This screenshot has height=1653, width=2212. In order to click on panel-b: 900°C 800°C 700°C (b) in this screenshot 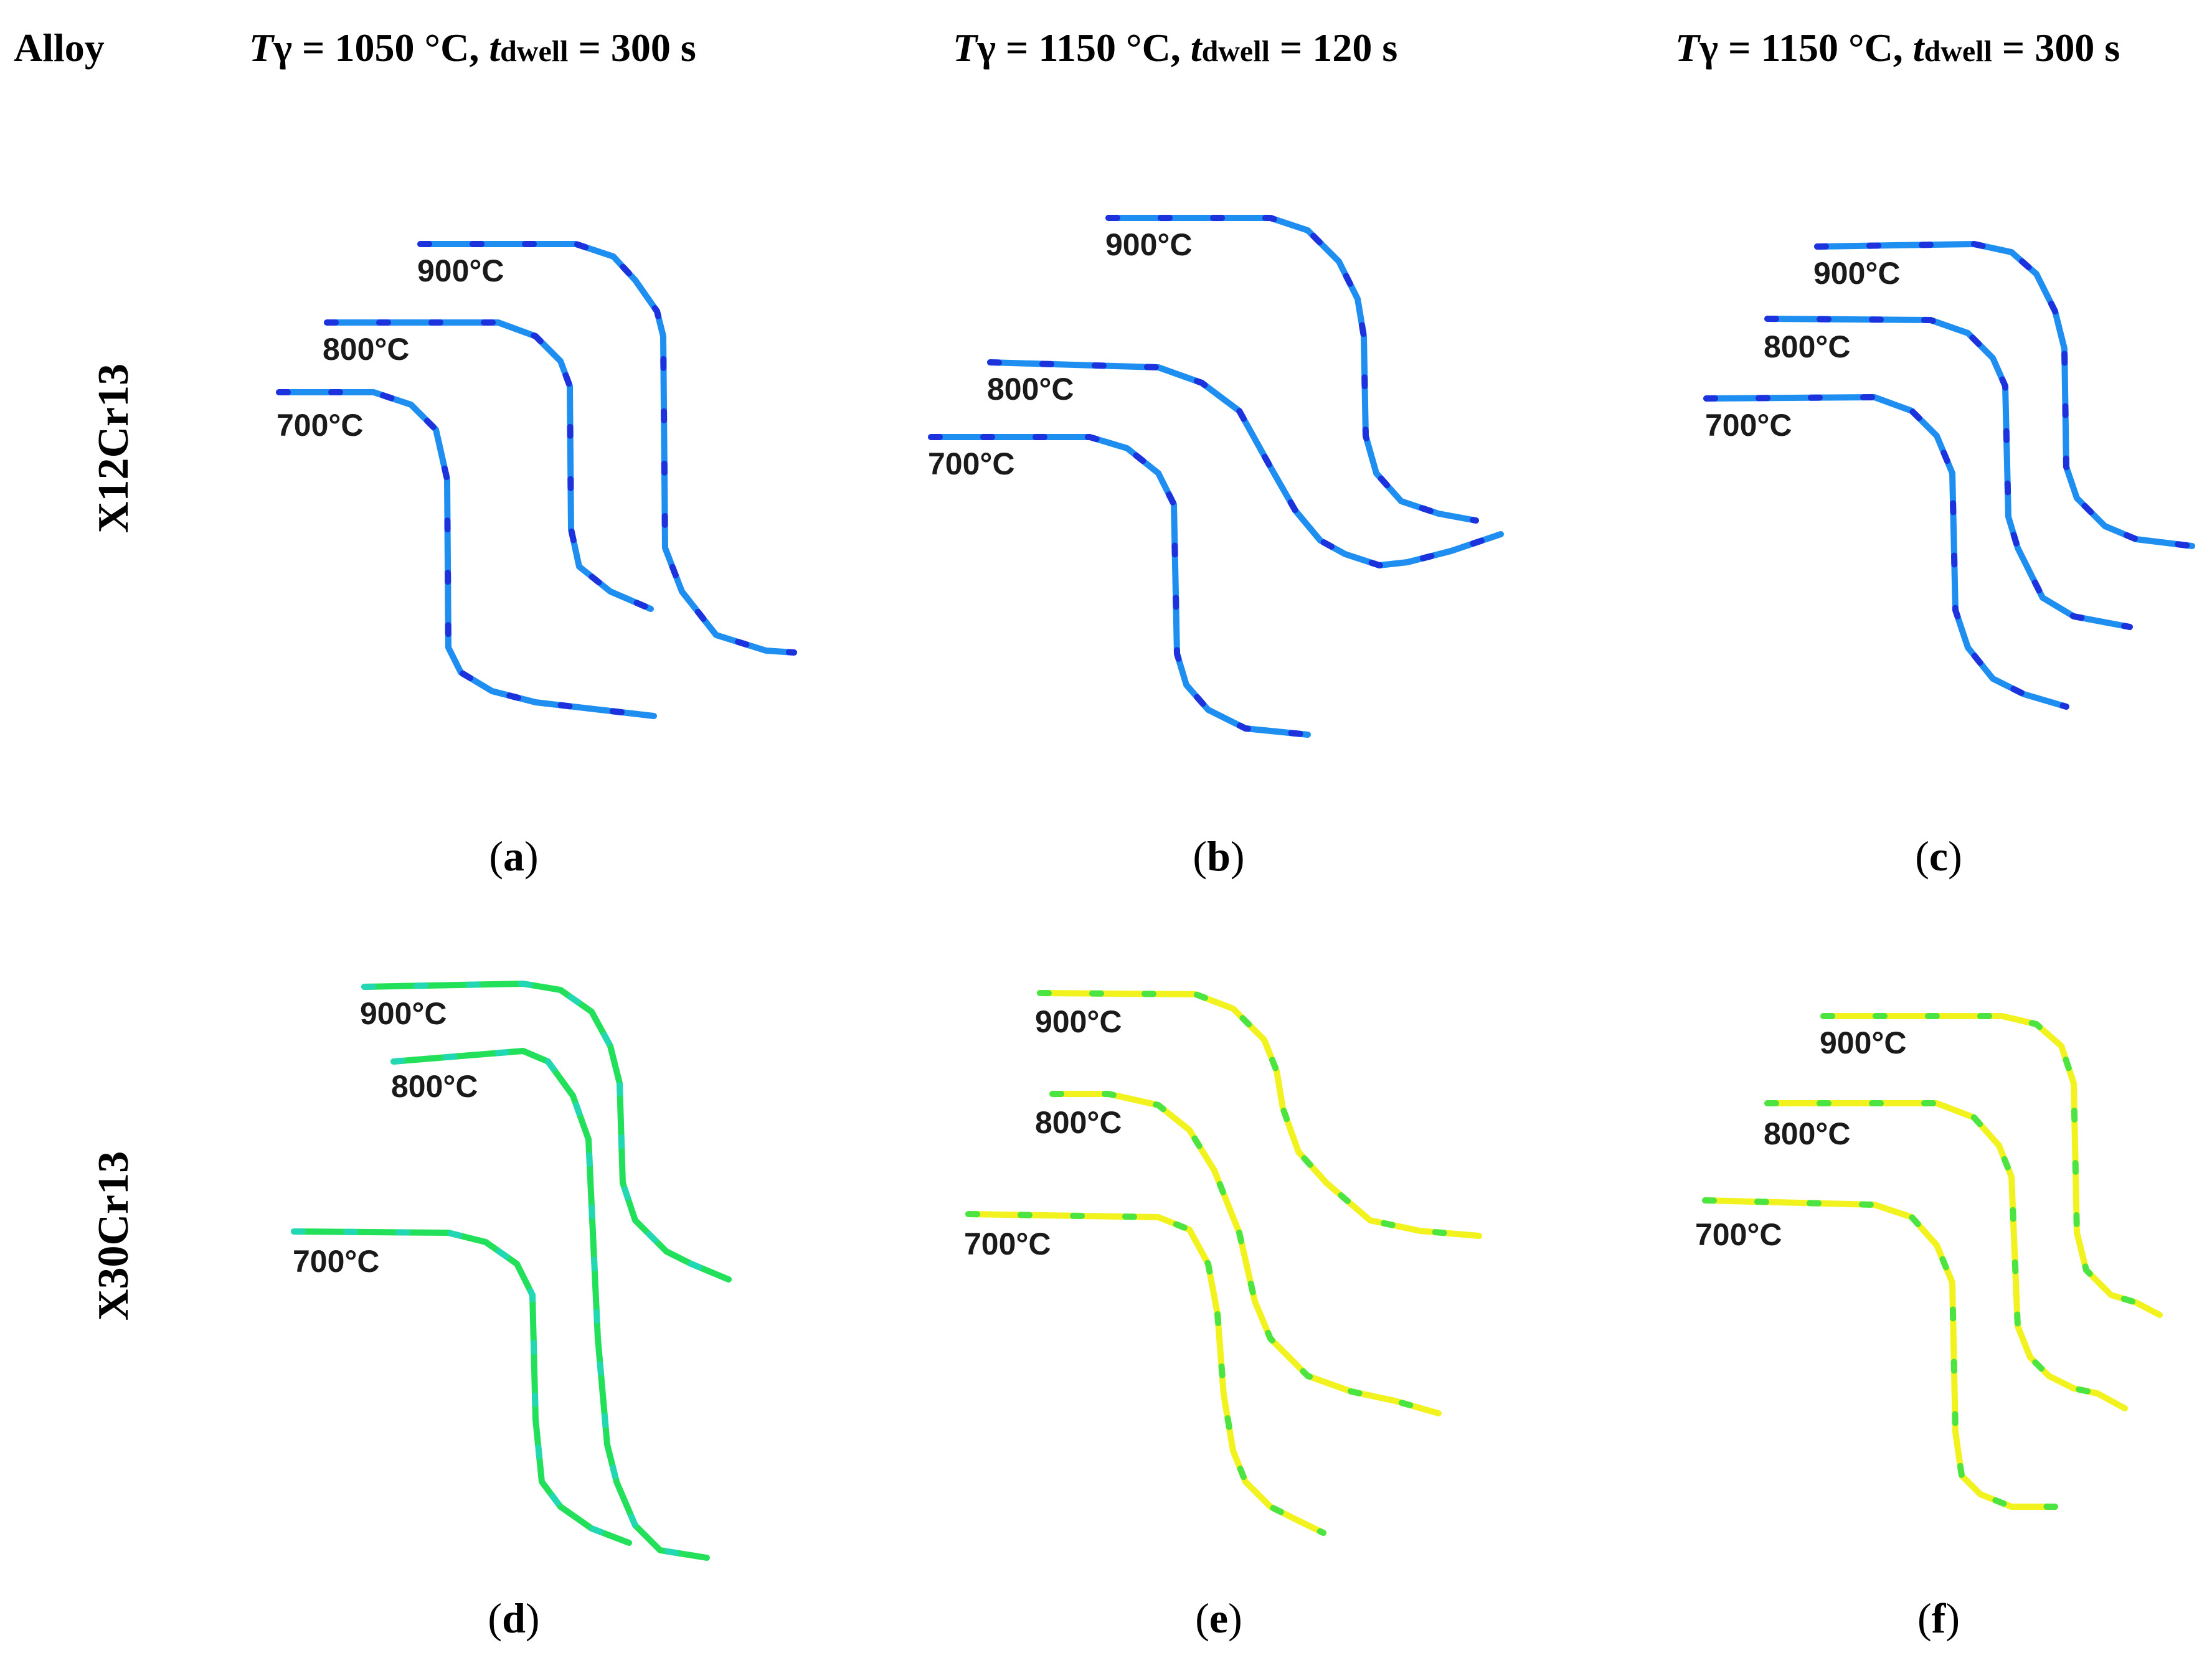, I will do `click(1216, 547)`.